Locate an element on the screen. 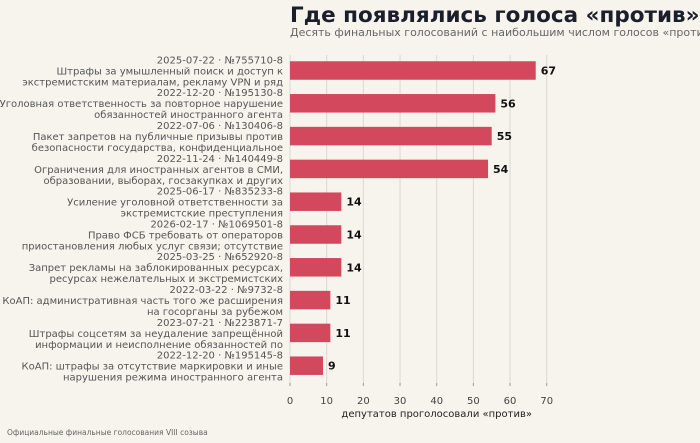 Image resolution: width=700 pixels, height=443 pixels. category-label: ресурсах нежелательных и экстремистских is located at coordinates (166, 279).